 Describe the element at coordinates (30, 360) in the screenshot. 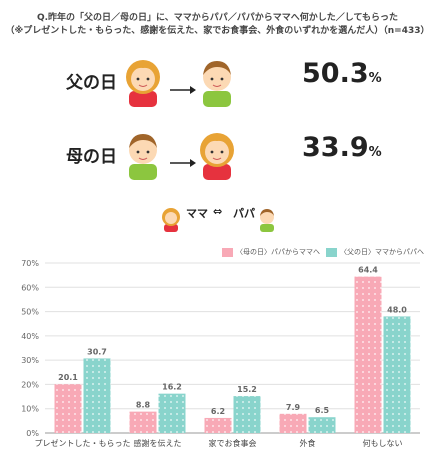

I see `y-tick-label: 30%` at that location.